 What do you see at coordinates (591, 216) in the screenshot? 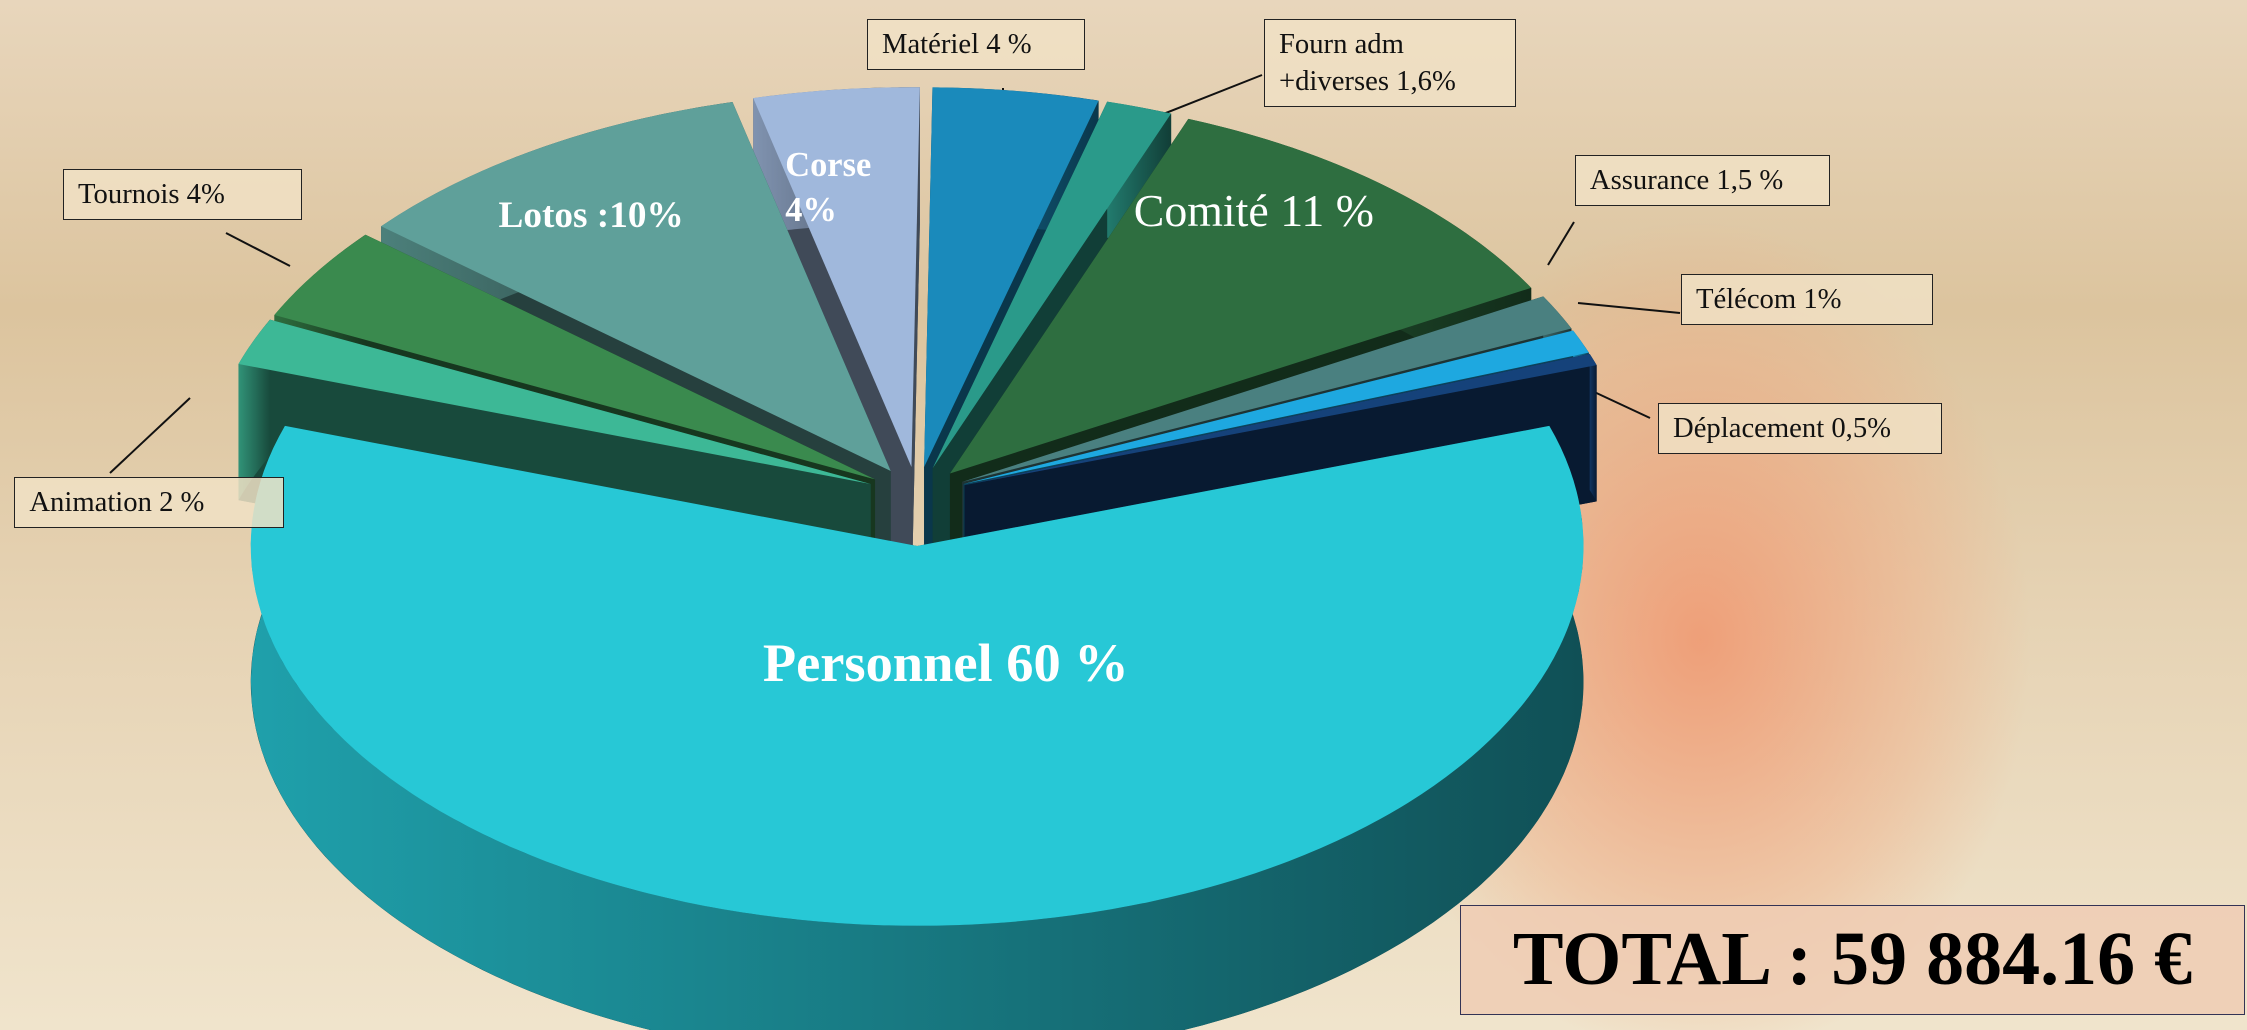
I see `data-label: Lotos :10%` at bounding box center [591, 216].